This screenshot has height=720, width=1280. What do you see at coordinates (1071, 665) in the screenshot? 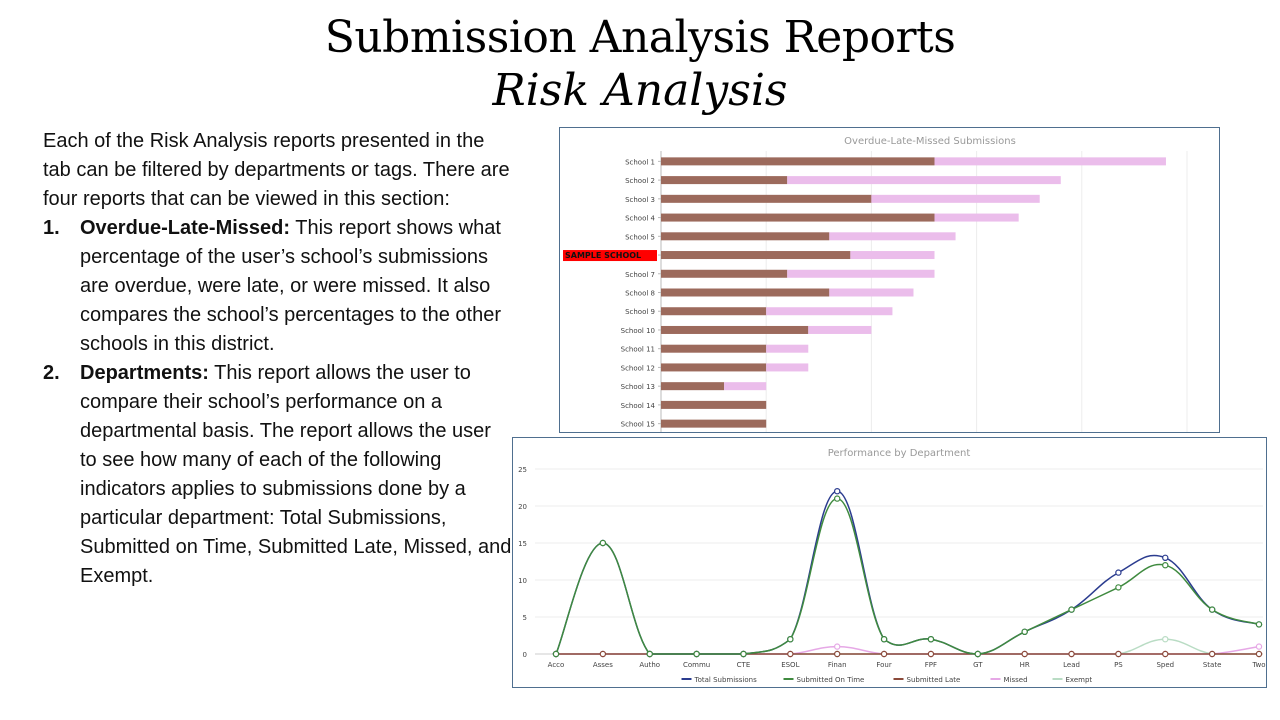
I see `x-tick-label: Lead` at bounding box center [1071, 665].